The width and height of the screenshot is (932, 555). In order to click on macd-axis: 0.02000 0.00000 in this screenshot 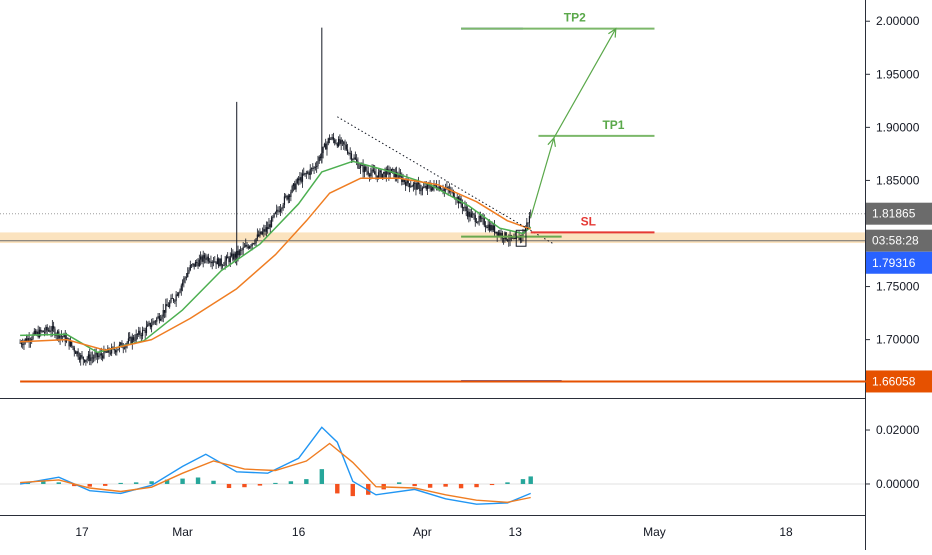, I will do `click(892, 457)`.